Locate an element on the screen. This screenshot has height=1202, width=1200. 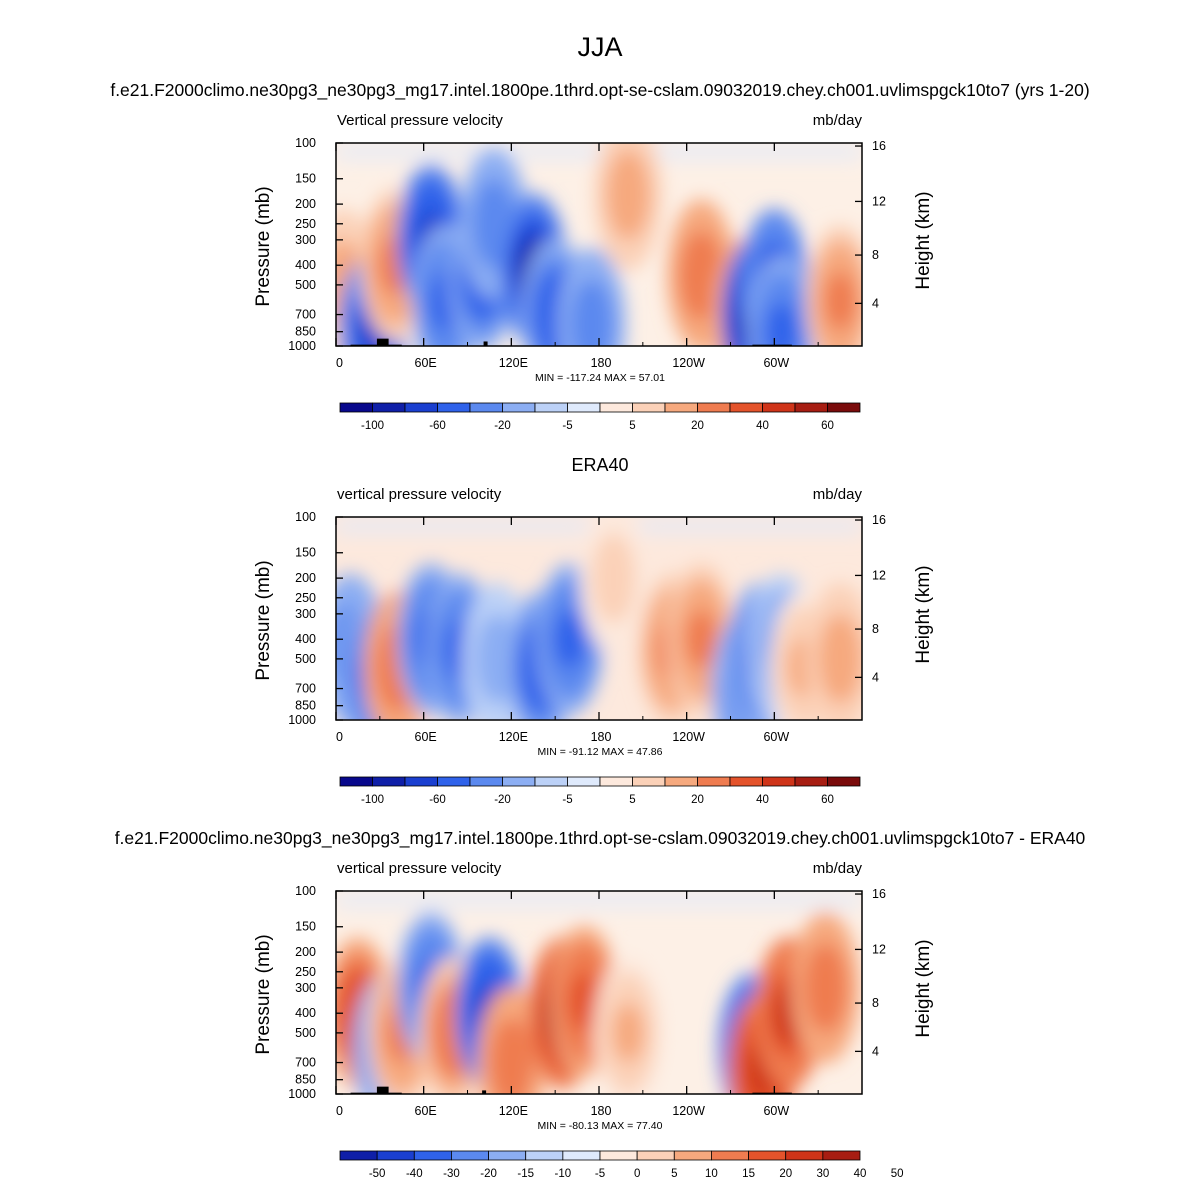
y-tick-label: 700 is located at coordinates (305, 1063).